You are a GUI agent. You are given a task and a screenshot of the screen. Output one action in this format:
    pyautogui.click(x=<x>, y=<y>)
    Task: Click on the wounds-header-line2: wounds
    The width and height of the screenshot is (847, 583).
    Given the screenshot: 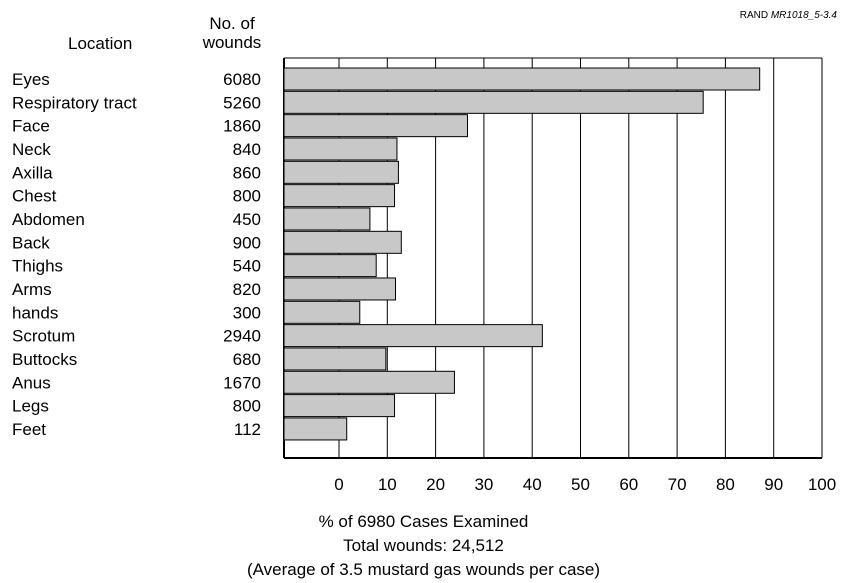 What is the action you would take?
    pyautogui.click(x=232, y=42)
    